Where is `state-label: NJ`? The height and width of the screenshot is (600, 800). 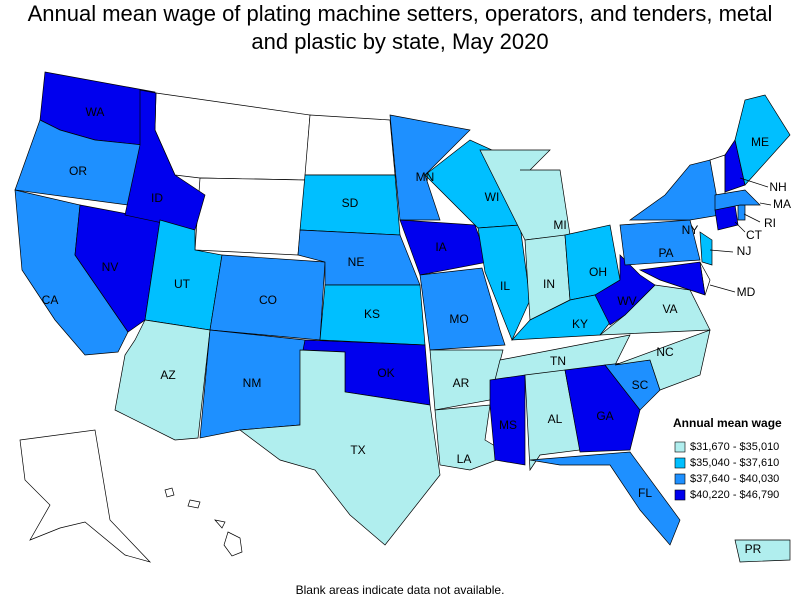 state-label: NJ is located at coordinates (744, 251).